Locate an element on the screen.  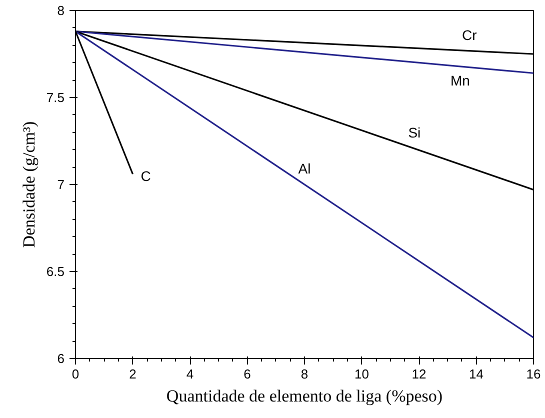
series-label: Mn is located at coordinates (460, 80).